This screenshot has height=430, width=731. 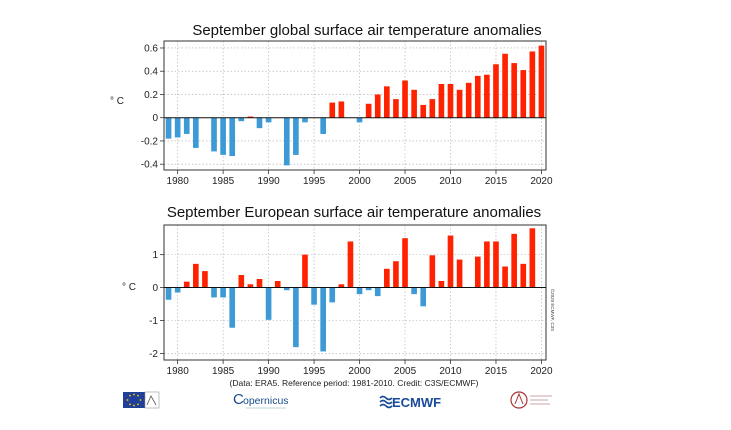 What do you see at coordinates (477, 96) in the screenshot?
I see `global-bar-2013` at bounding box center [477, 96].